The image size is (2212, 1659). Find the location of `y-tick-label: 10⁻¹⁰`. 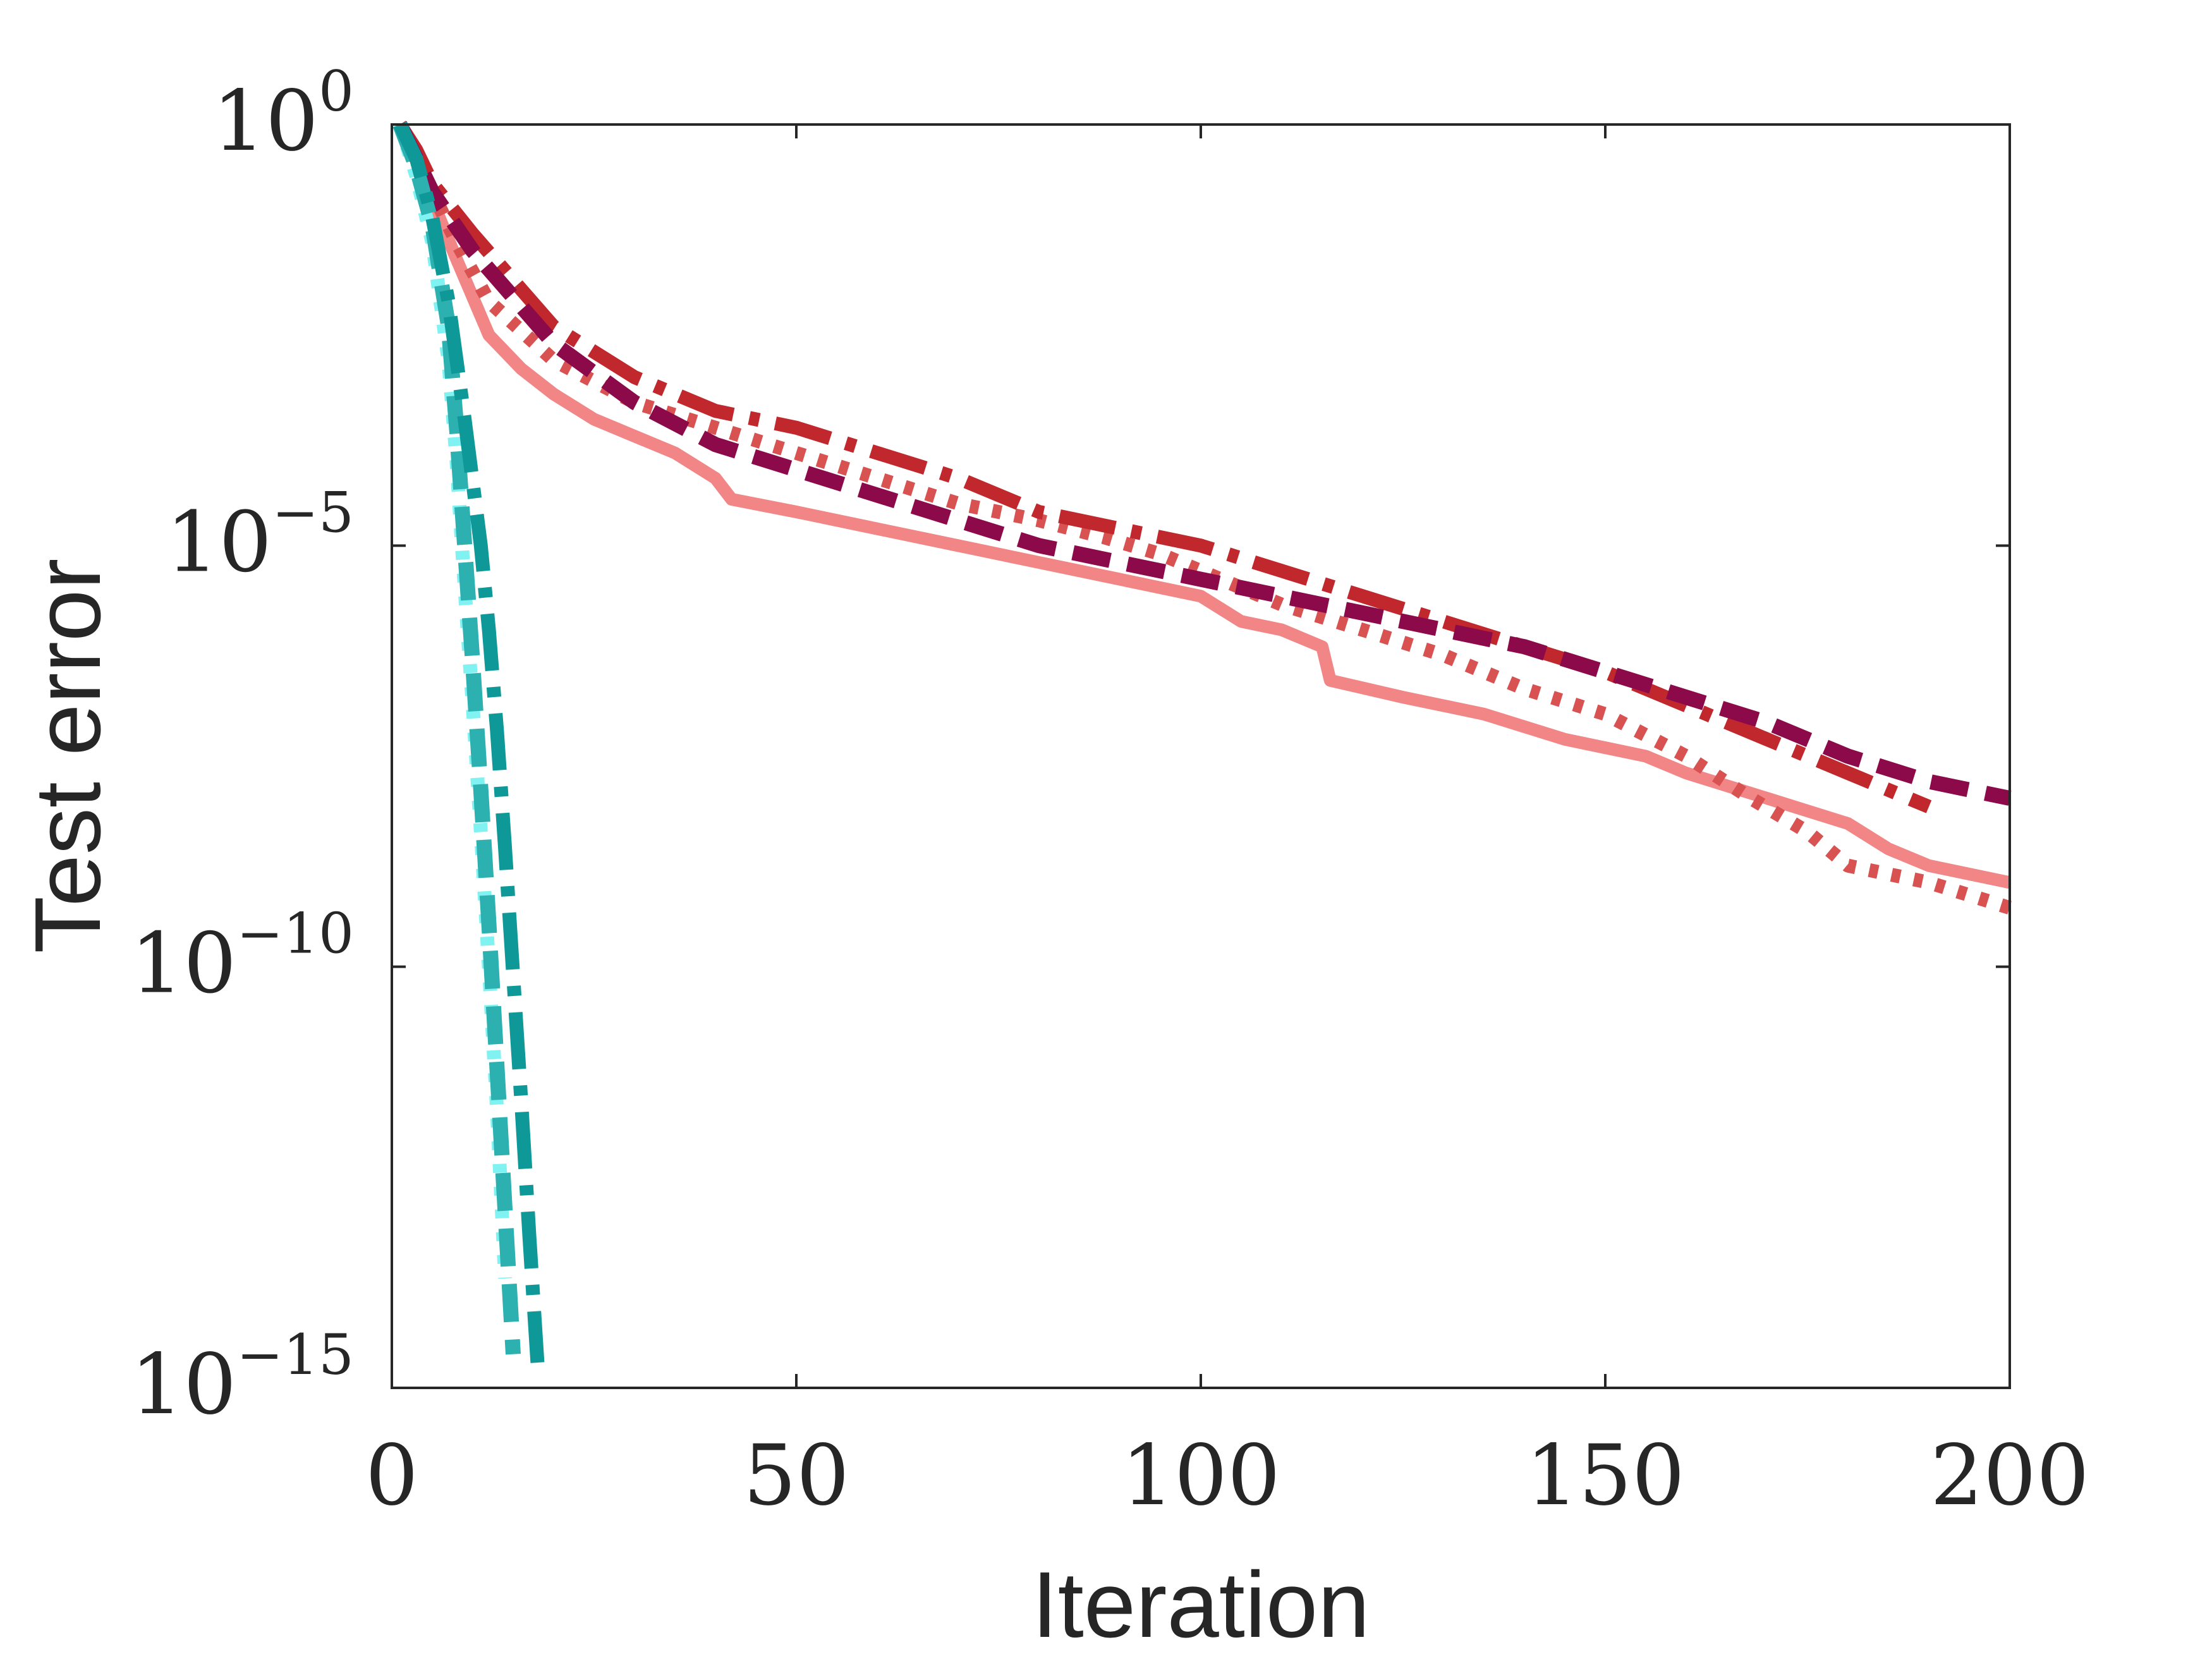

y-tick-label: 10⁻¹⁰ is located at coordinates (242, 957).